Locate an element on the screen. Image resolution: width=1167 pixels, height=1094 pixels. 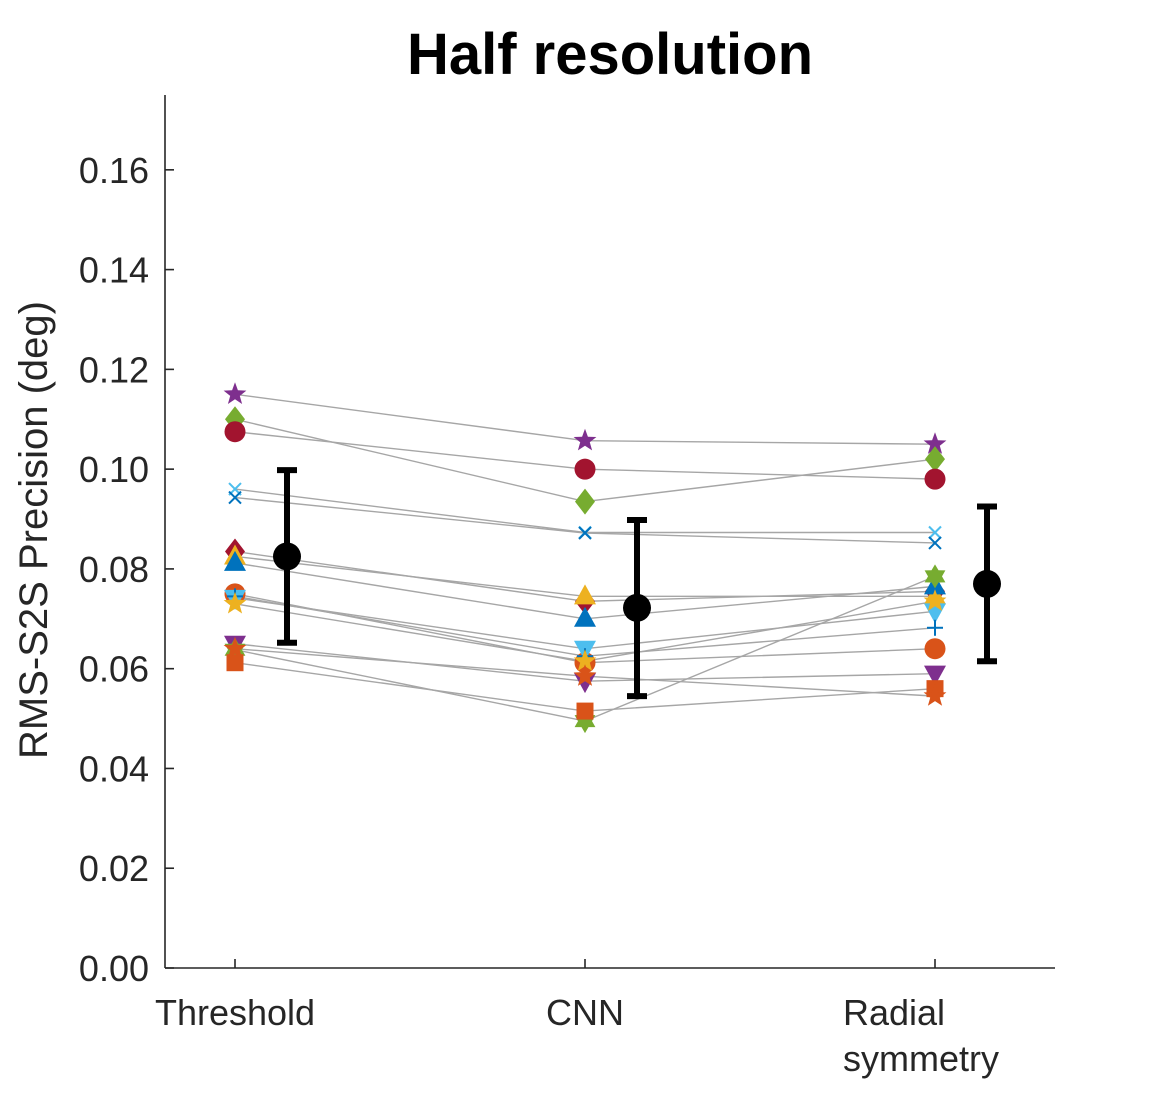
y-tick-label: 0.06 is located at coordinates (114, 669).